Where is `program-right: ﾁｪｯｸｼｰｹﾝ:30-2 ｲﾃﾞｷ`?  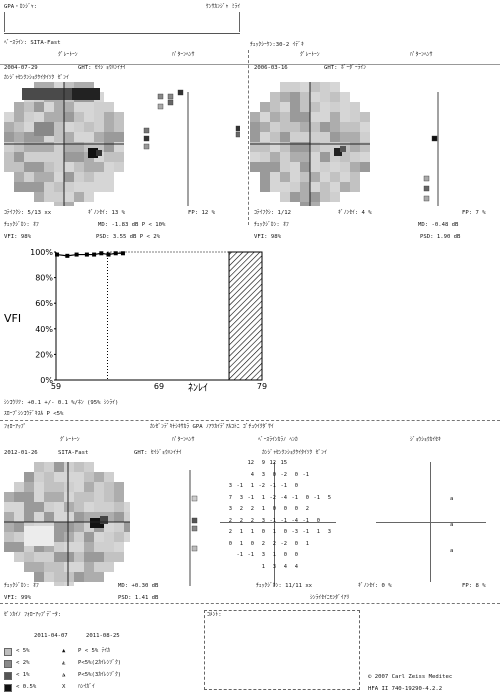
program-right: ﾁｪｯｸｼｰｹﾝ:30-2 ｲﾃﾞｷ is located at coordinates (277, 45).